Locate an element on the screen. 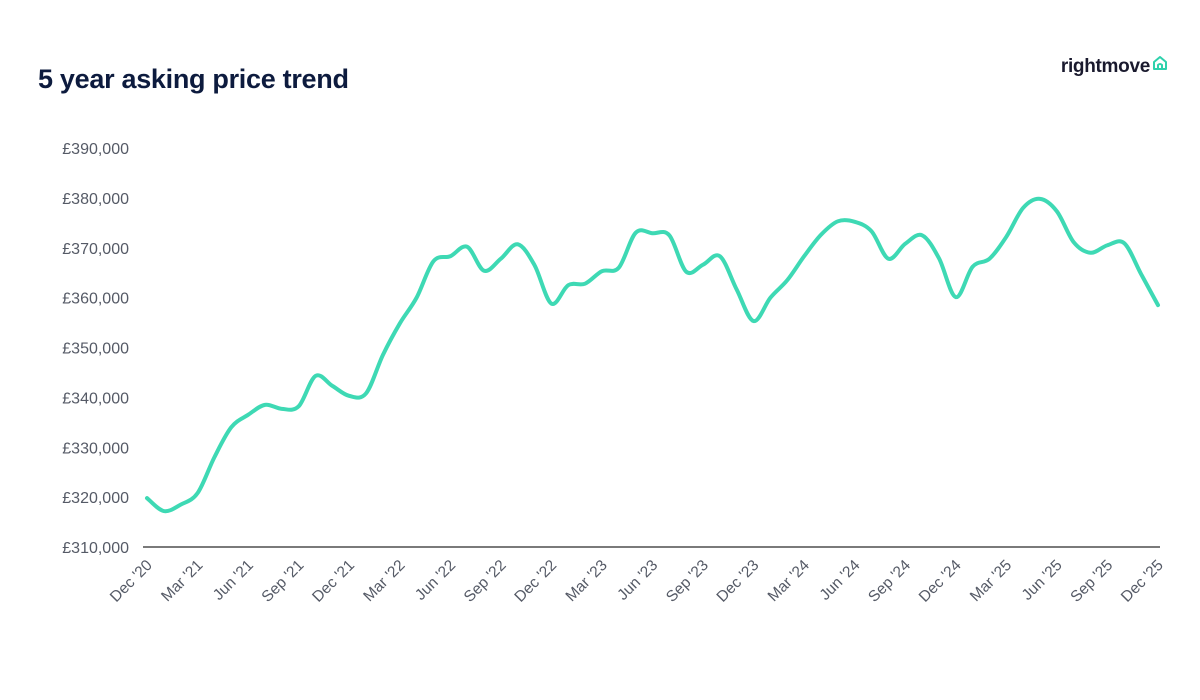 This screenshot has height=700, width=1200. x-tick-label: Dec '22 is located at coordinates (535, 581).